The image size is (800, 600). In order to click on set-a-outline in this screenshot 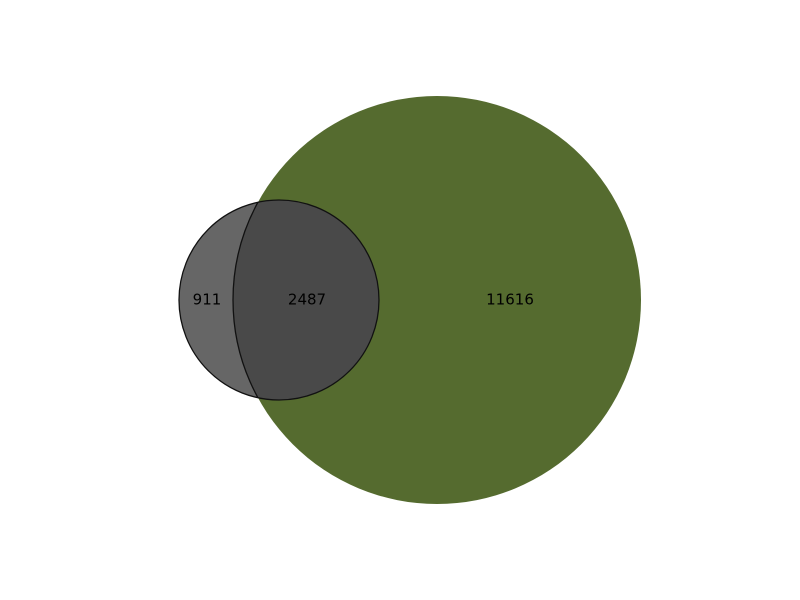, I will do `click(279, 300)`.